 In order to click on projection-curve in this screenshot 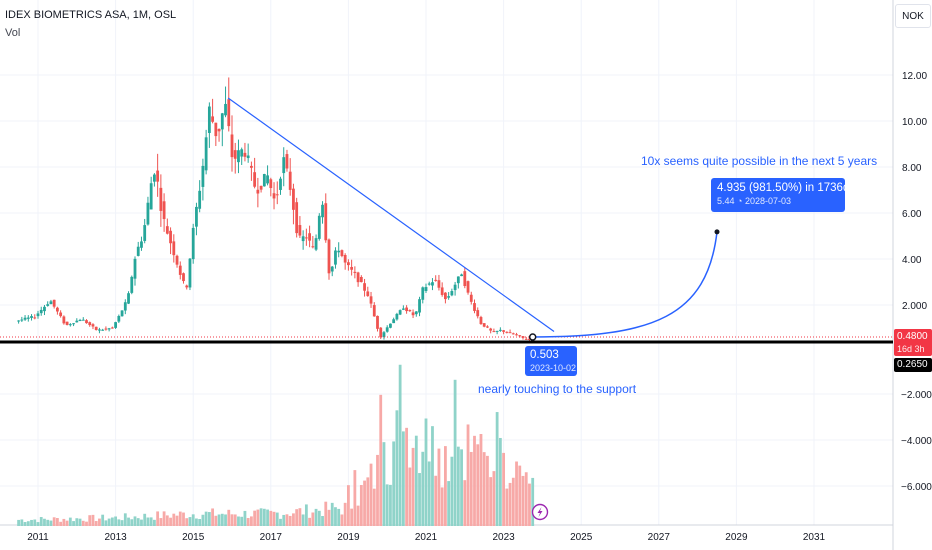, I will do `click(625, 284)`.